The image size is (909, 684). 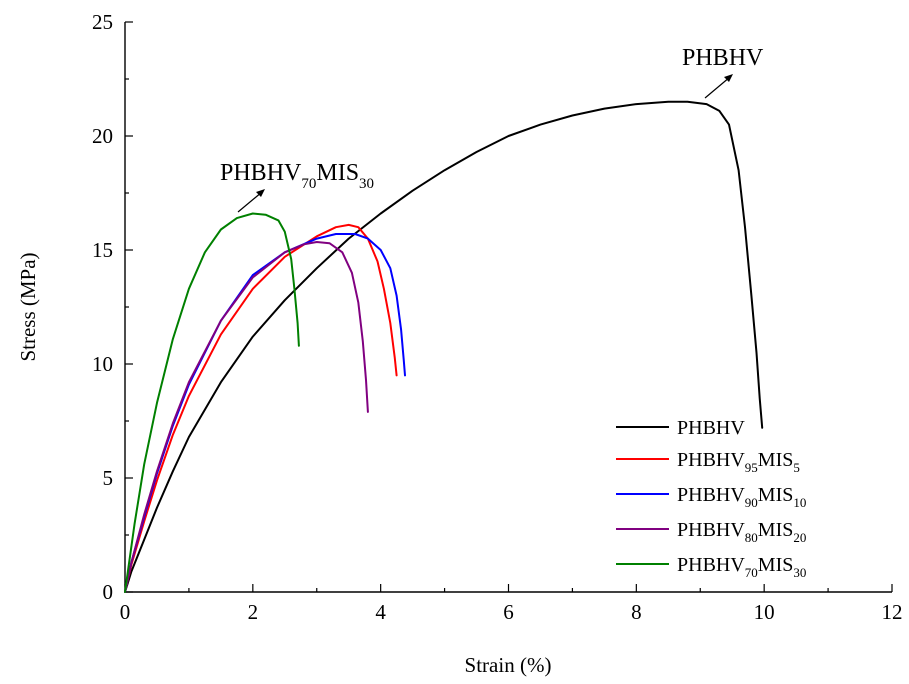 What do you see at coordinates (741, 567) in the screenshot?
I see `legend-label-phbhv70mis30: PHBHV70MIS30` at bounding box center [741, 567].